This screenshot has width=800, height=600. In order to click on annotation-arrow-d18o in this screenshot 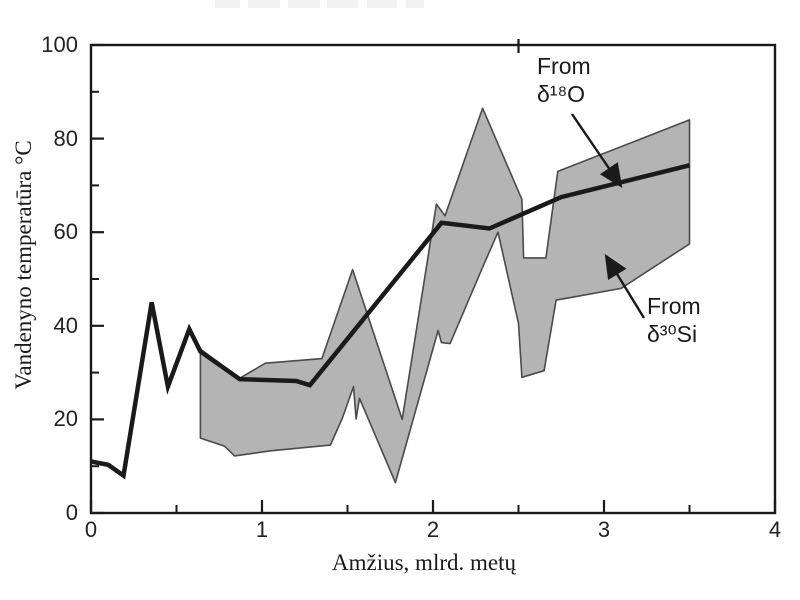, I will do `click(597, 150)`.